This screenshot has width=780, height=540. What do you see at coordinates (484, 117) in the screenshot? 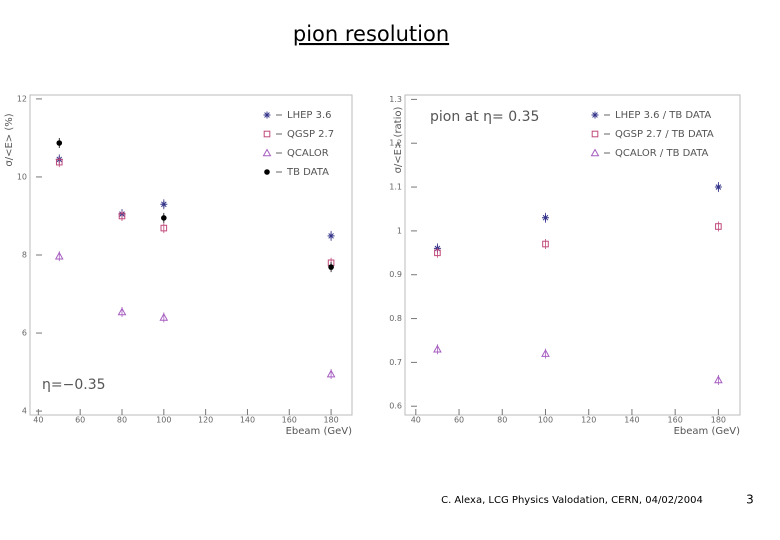
I see `annotation: pion at η= 0.35` at bounding box center [484, 117].